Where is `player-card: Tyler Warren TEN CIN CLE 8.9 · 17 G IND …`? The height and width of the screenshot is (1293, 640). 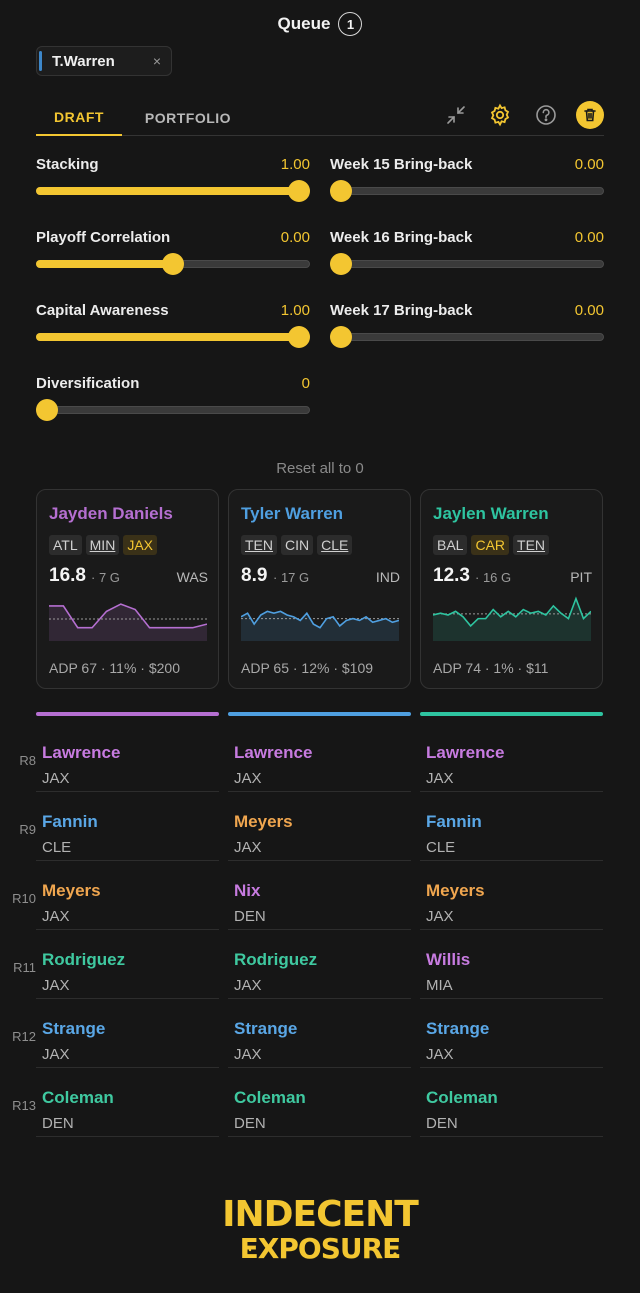 player-card: Tyler Warren TEN CIN CLE 8.9 · 17 G IND … is located at coordinates (319, 589).